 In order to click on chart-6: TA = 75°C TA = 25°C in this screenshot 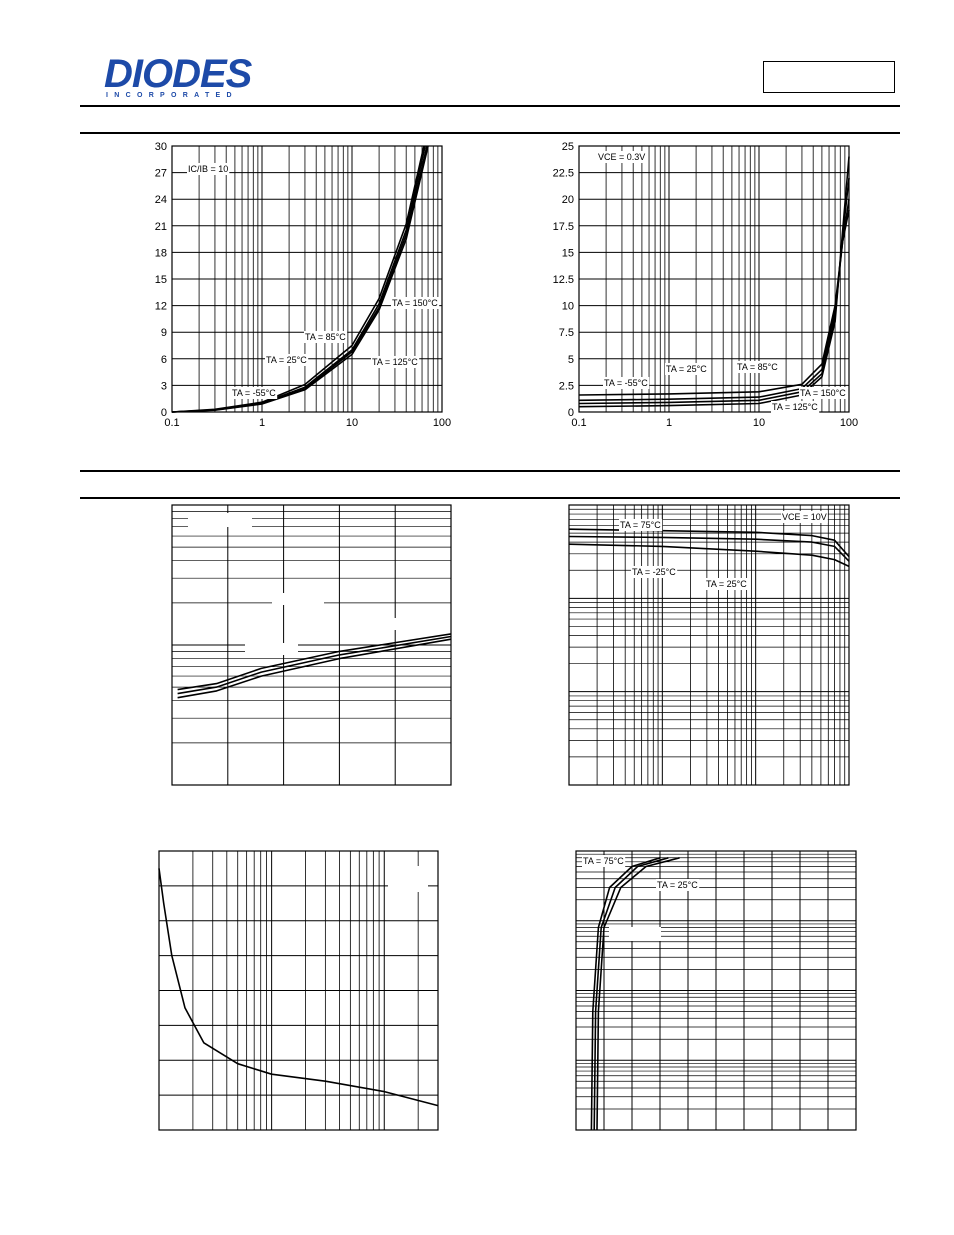, I will do `click(716, 990)`.